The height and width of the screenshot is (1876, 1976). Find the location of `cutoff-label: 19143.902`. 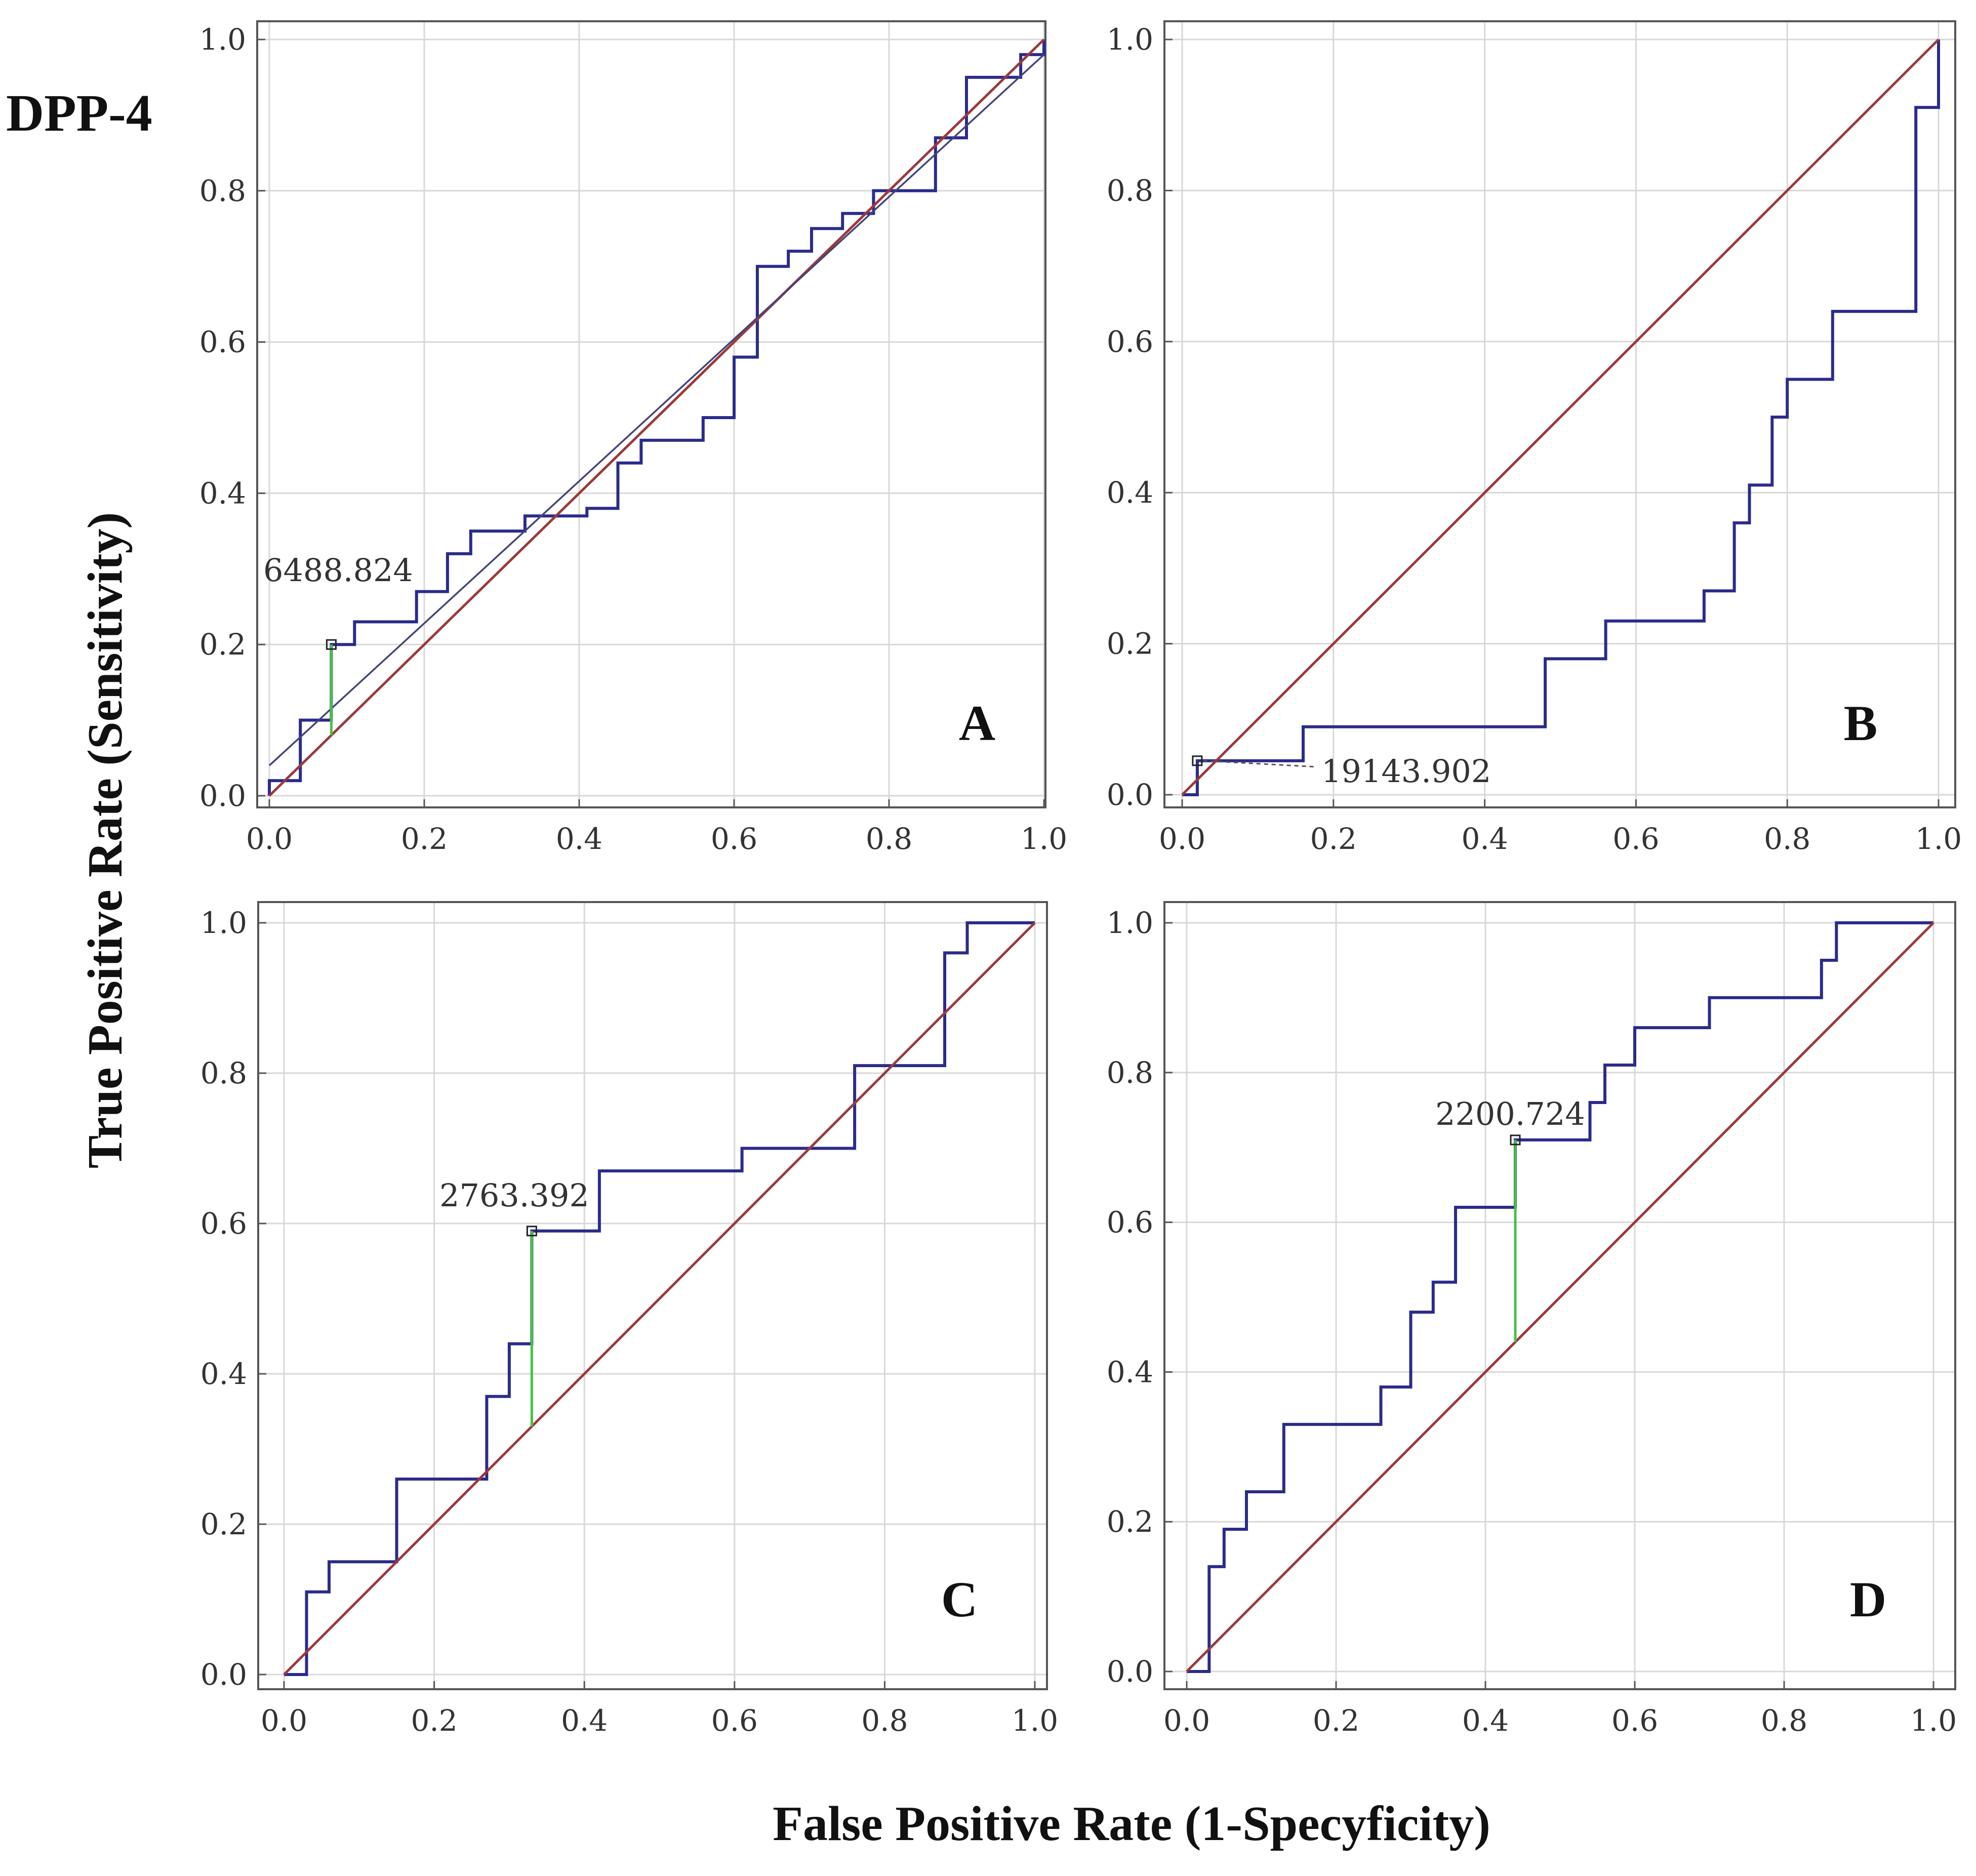

cutoff-label: 19143.902 is located at coordinates (1406, 771).